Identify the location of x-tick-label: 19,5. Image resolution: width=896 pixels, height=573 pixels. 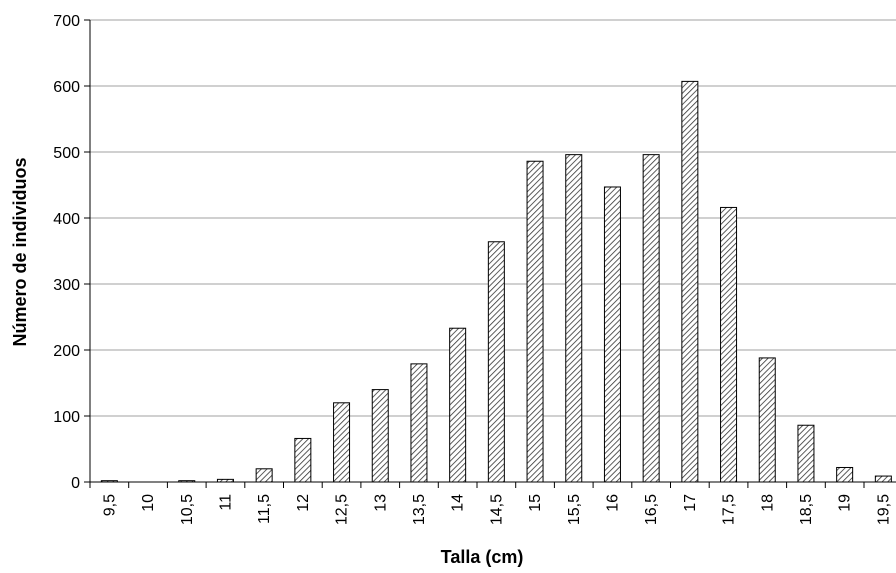
(883, 509).